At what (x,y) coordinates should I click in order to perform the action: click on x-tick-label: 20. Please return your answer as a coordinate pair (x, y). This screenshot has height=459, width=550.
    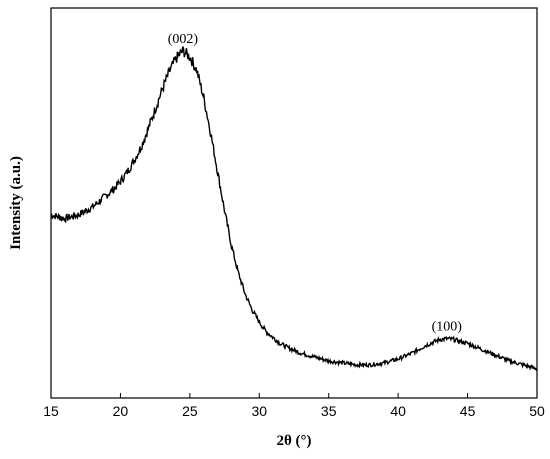
    Looking at the image, I should click on (121, 411).